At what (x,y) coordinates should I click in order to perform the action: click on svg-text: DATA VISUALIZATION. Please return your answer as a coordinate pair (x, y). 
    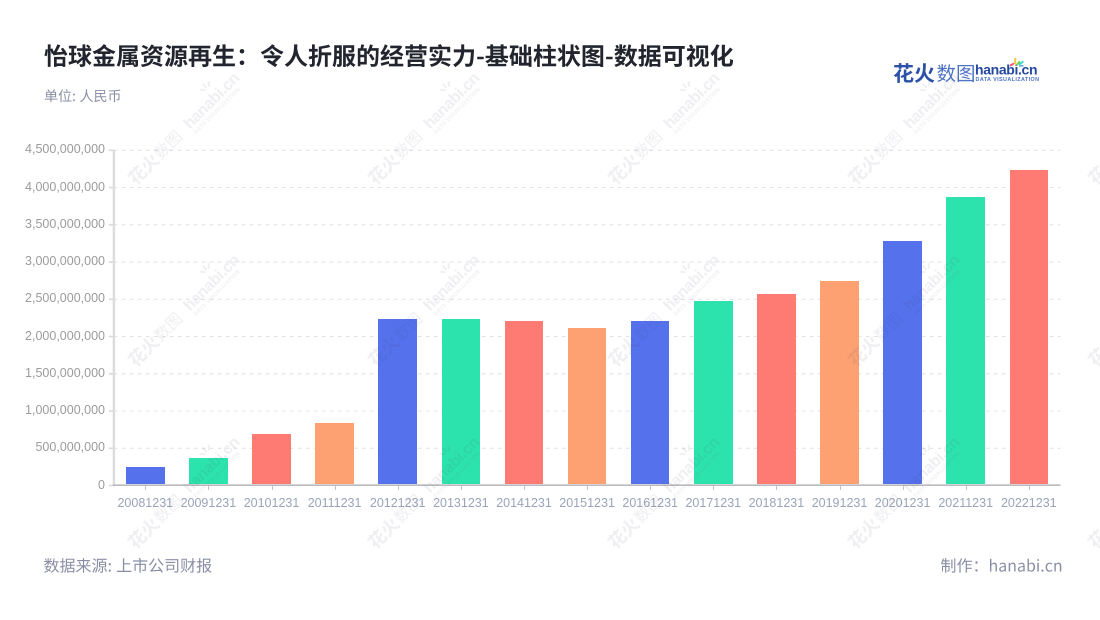
    Looking at the image, I should click on (1008, 80).